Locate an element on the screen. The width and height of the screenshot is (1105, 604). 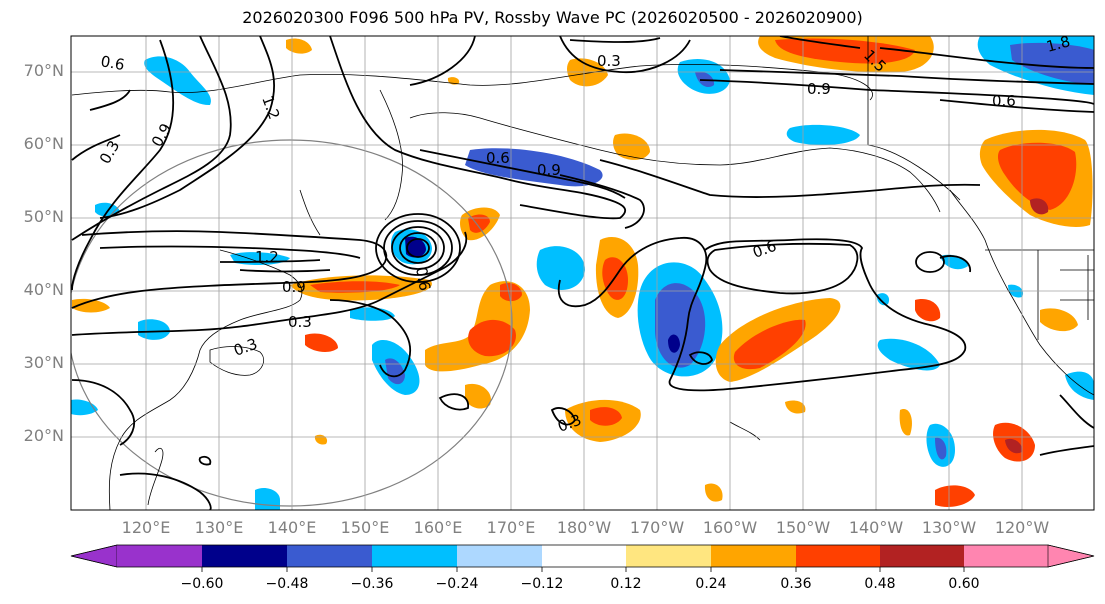
colorbar is located at coordinates (582, 558).